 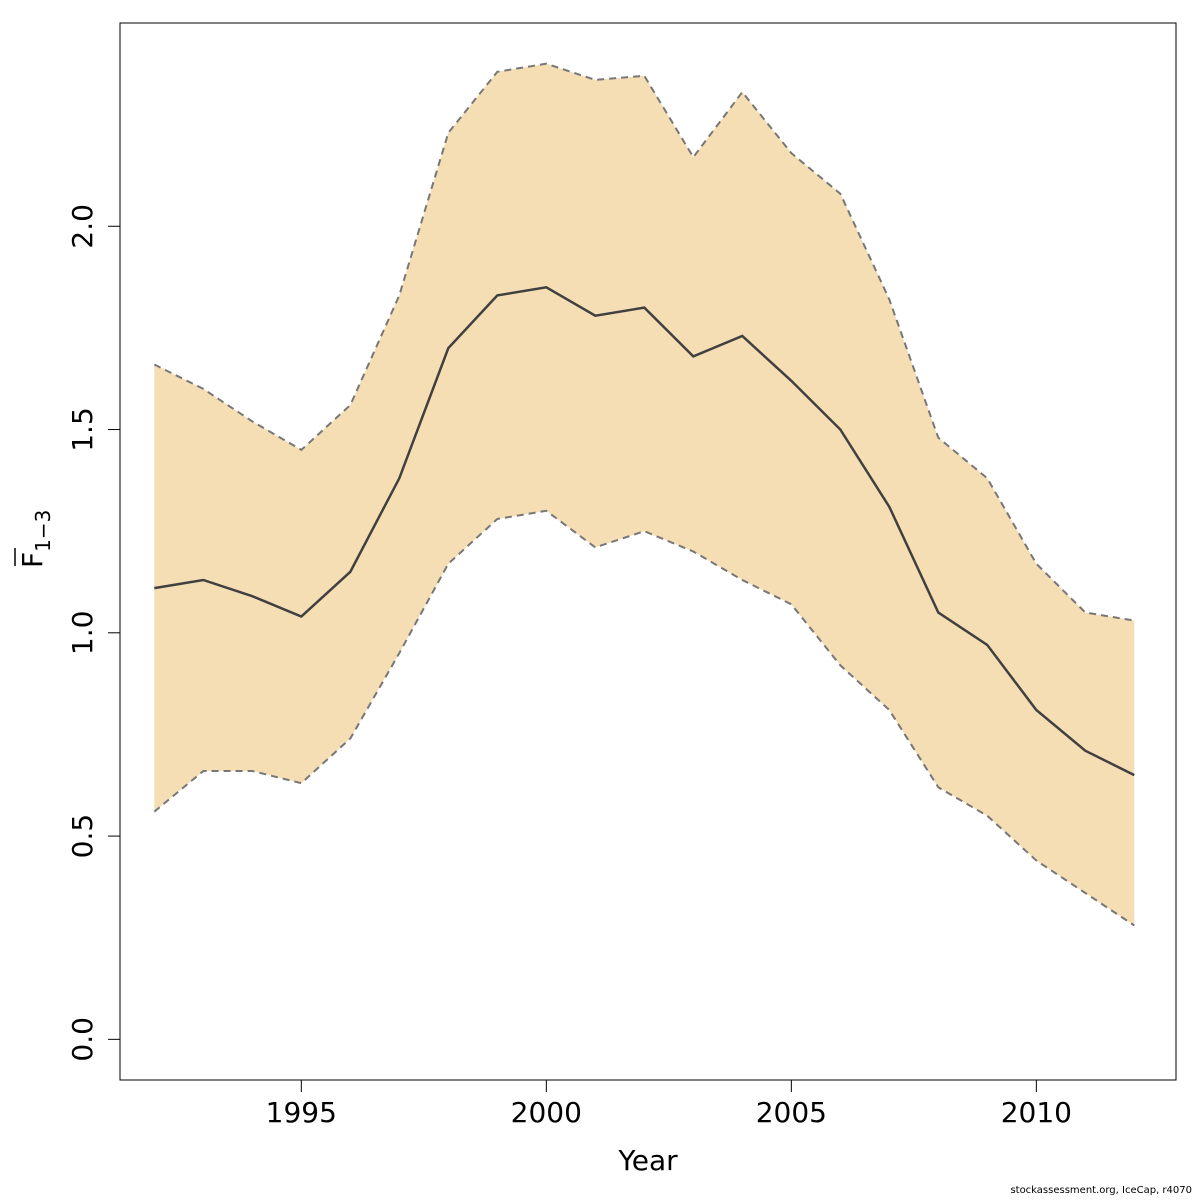 What do you see at coordinates (43, 531) in the screenshot?
I see `y-axis-label-sub: 1−3` at bounding box center [43, 531].